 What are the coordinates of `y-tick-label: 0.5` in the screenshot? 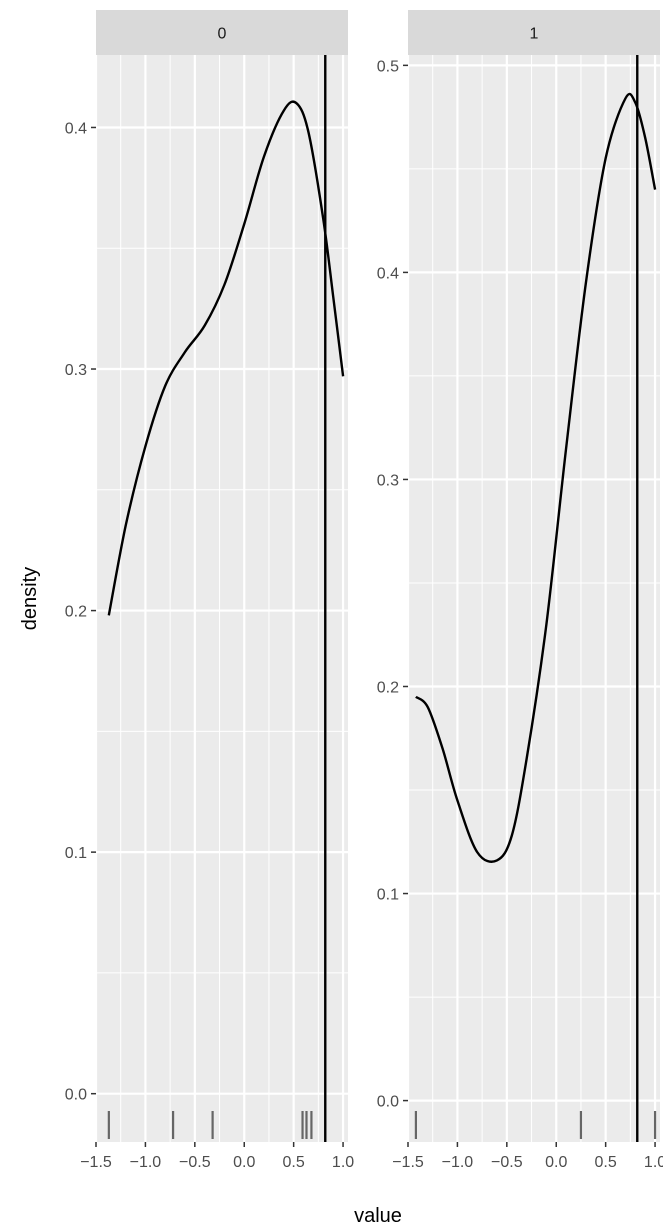 It's located at (388, 66).